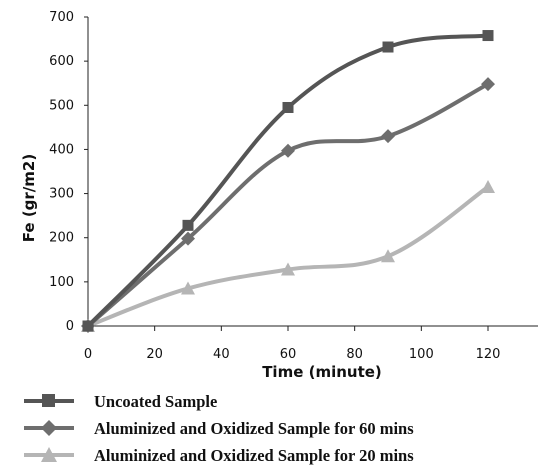  I want to click on legend-label-uncoated: Uncoated Sample, so click(156, 401).